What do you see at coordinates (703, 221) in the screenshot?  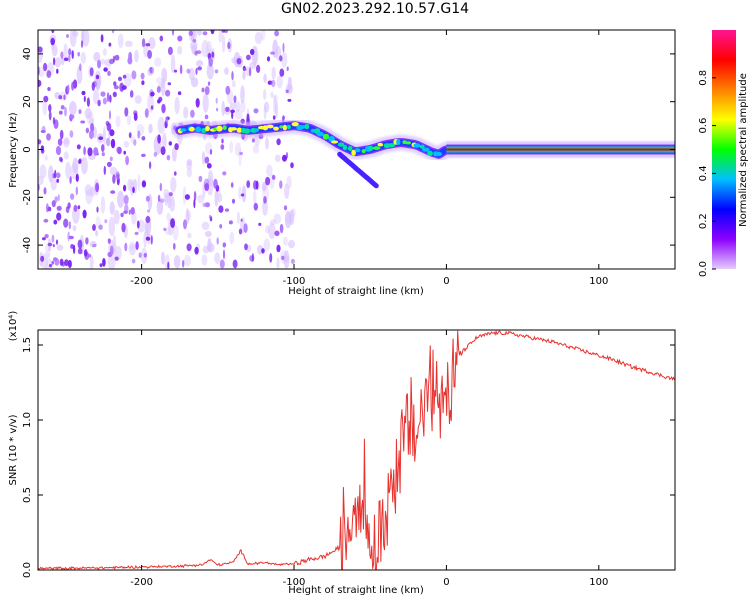 I see `colorbar-tick-label: 0.2` at bounding box center [703, 221].